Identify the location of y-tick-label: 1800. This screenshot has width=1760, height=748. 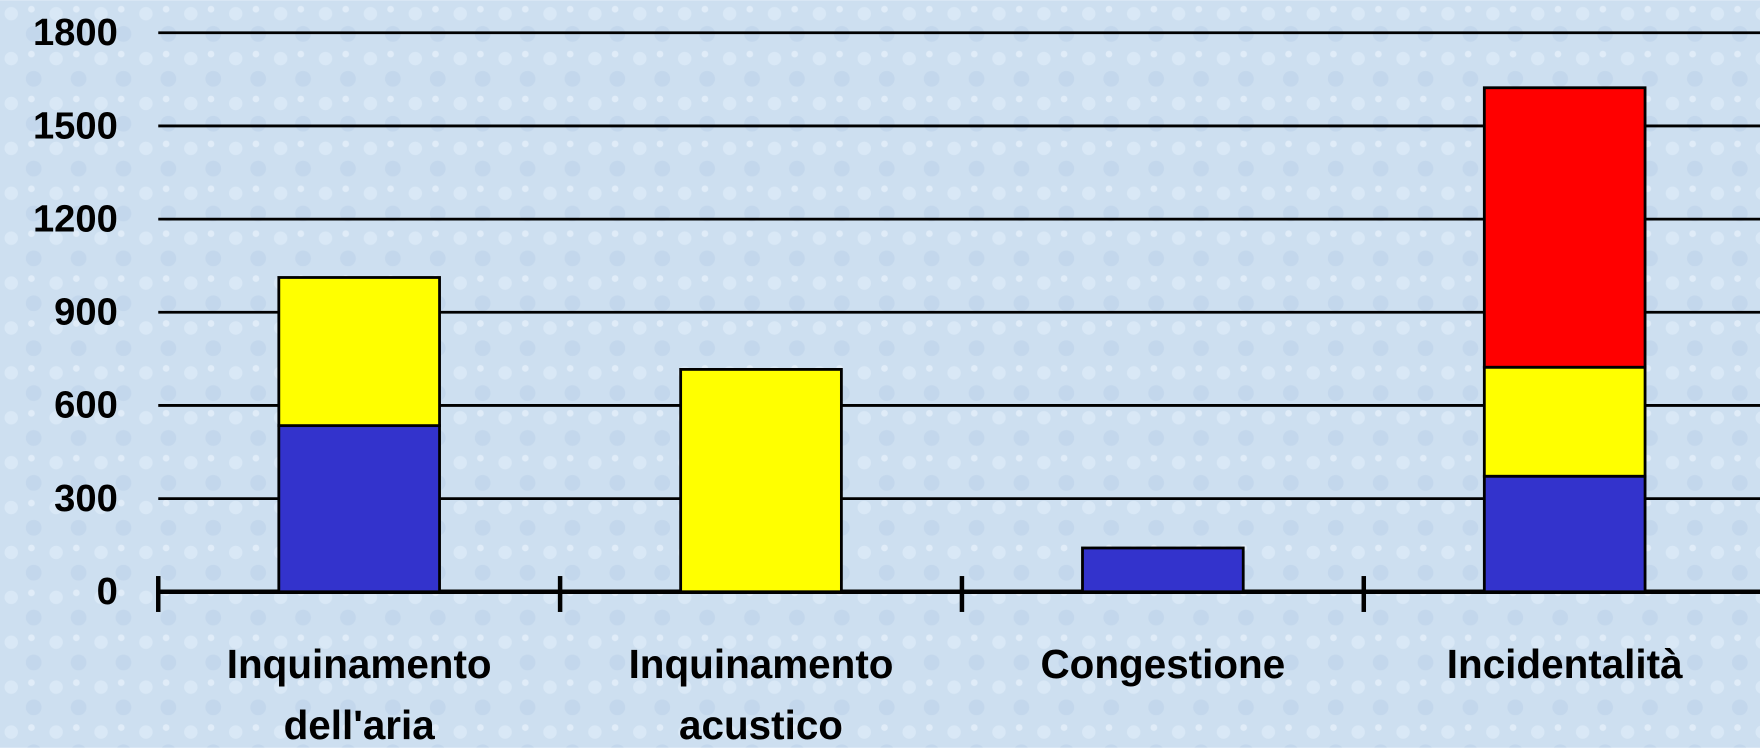
(75, 32).